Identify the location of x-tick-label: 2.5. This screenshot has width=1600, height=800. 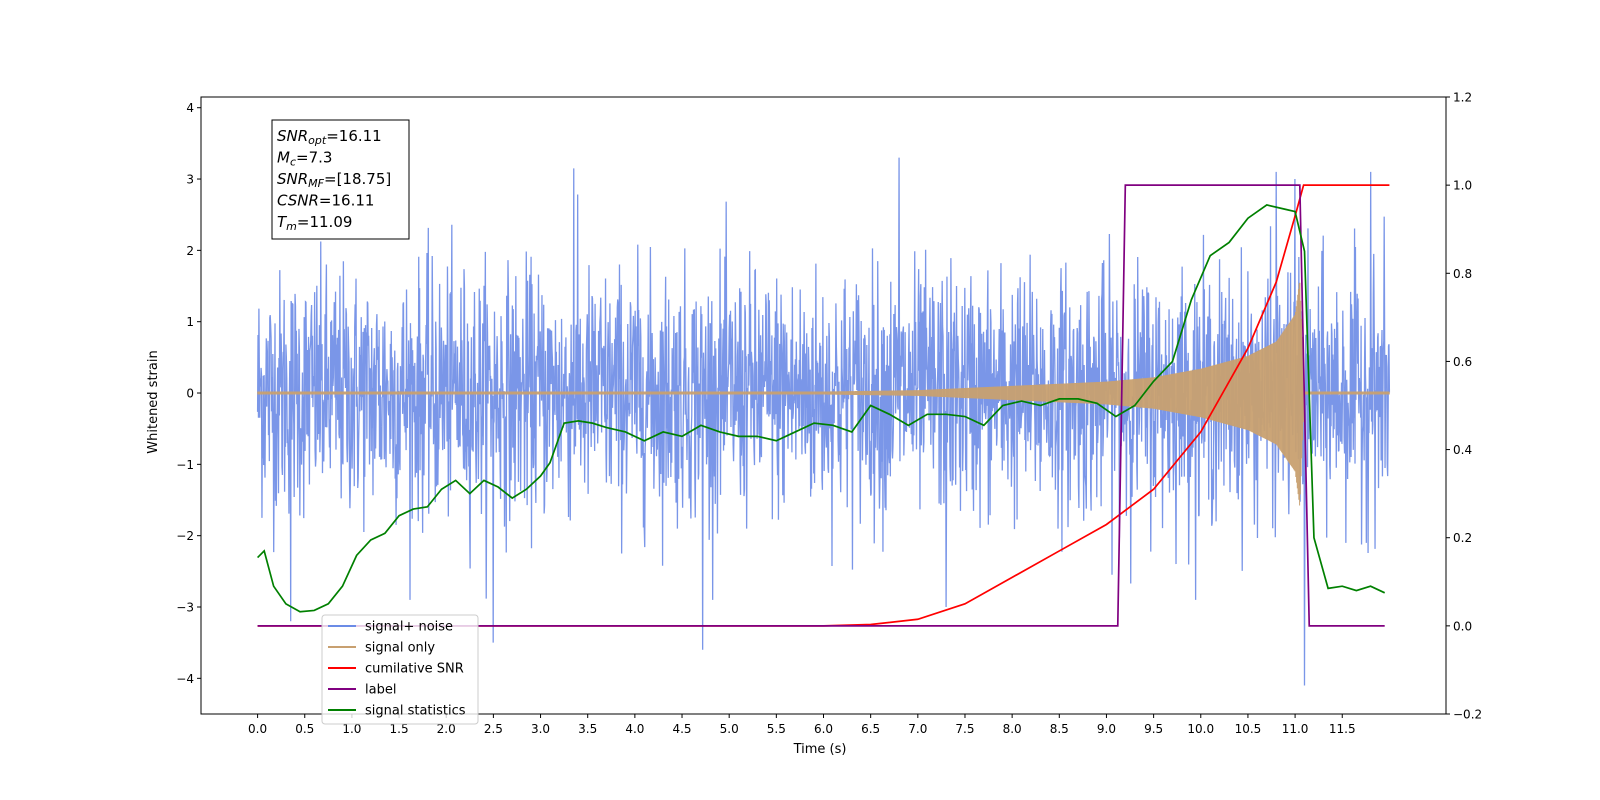
(493, 729).